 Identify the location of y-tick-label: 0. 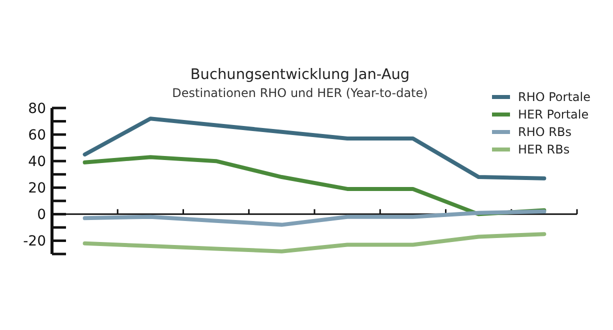
(41, 215).